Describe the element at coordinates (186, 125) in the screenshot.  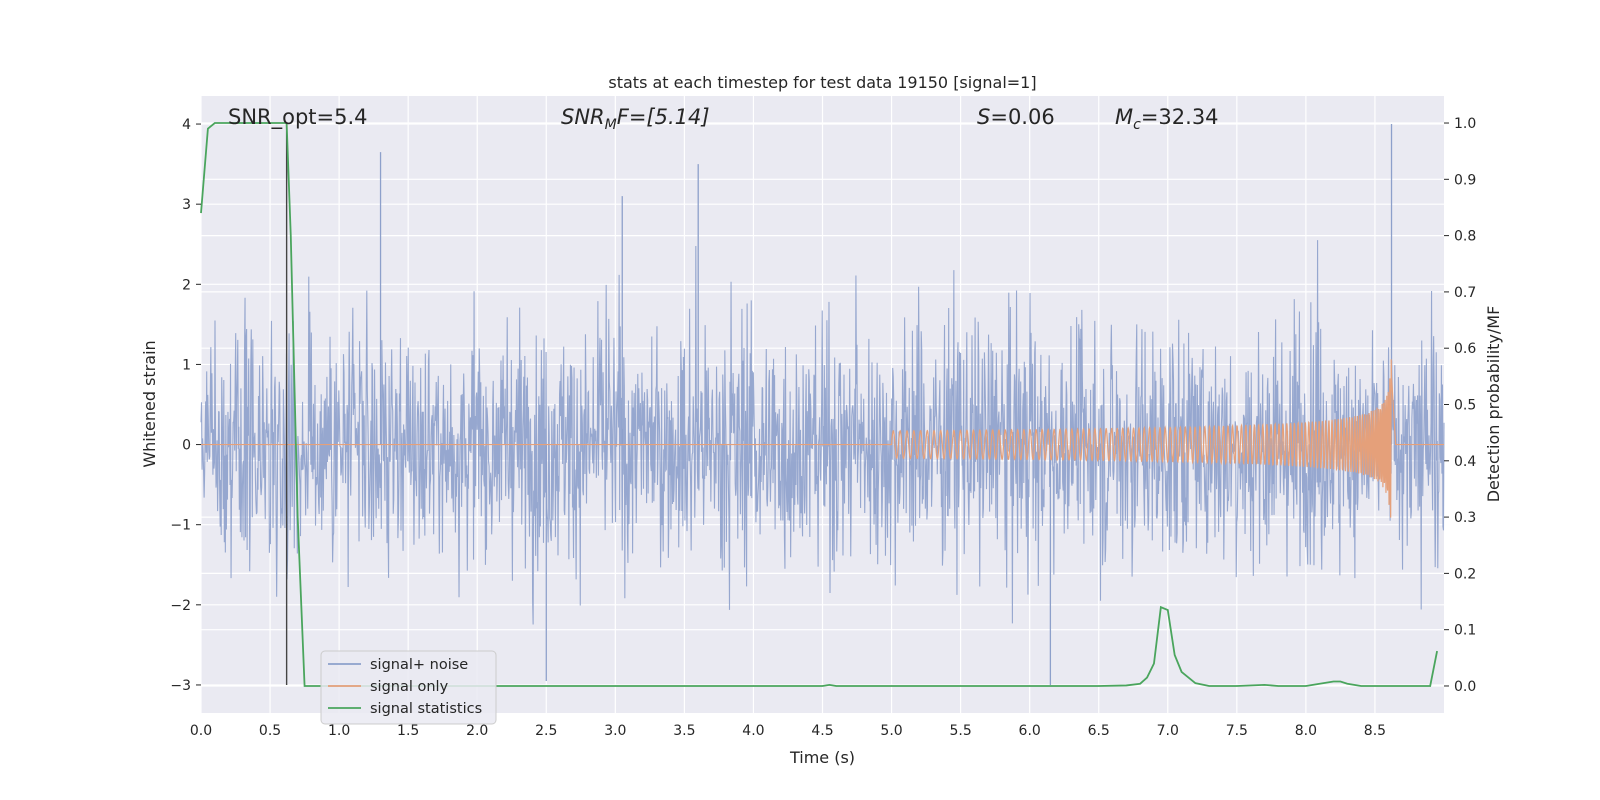
I see `y-tick-label-left: 4` at that location.